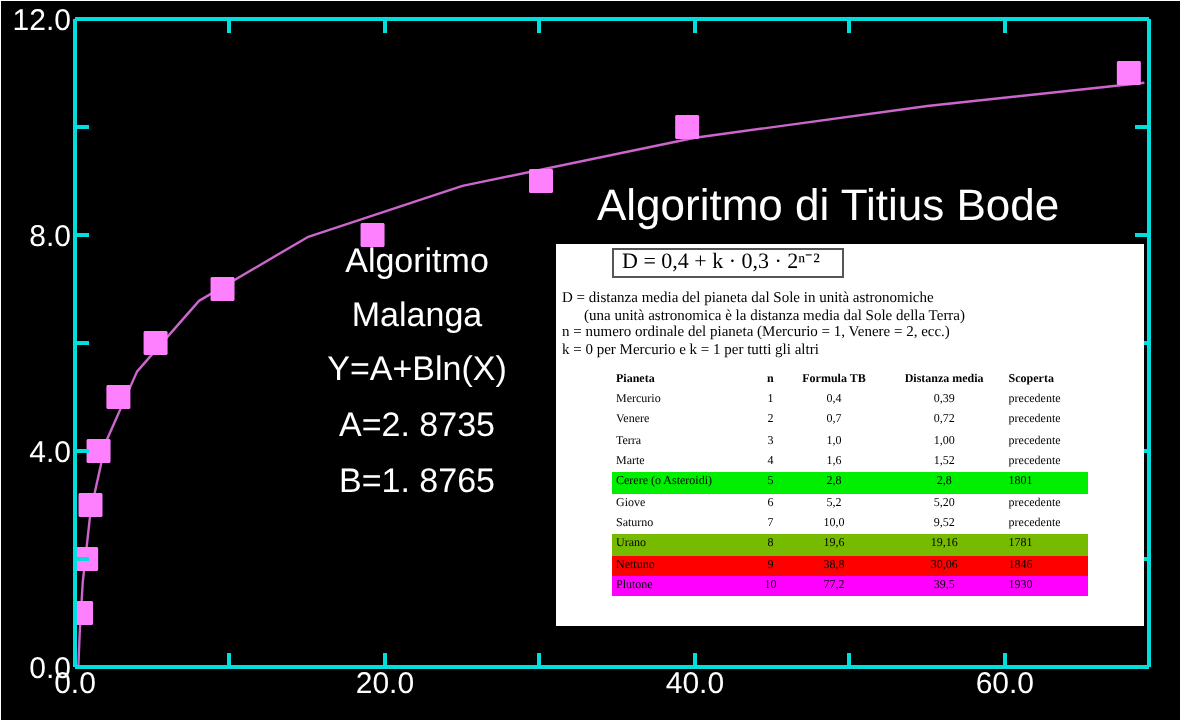  I want to click on annotation: Malanga, so click(417, 315).